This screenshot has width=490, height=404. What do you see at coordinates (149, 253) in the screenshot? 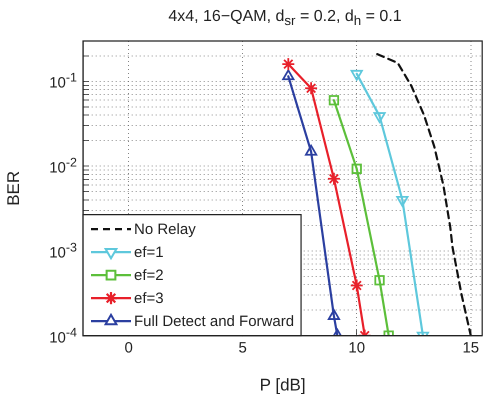
I see `legend-label: ef=1` at bounding box center [149, 253].